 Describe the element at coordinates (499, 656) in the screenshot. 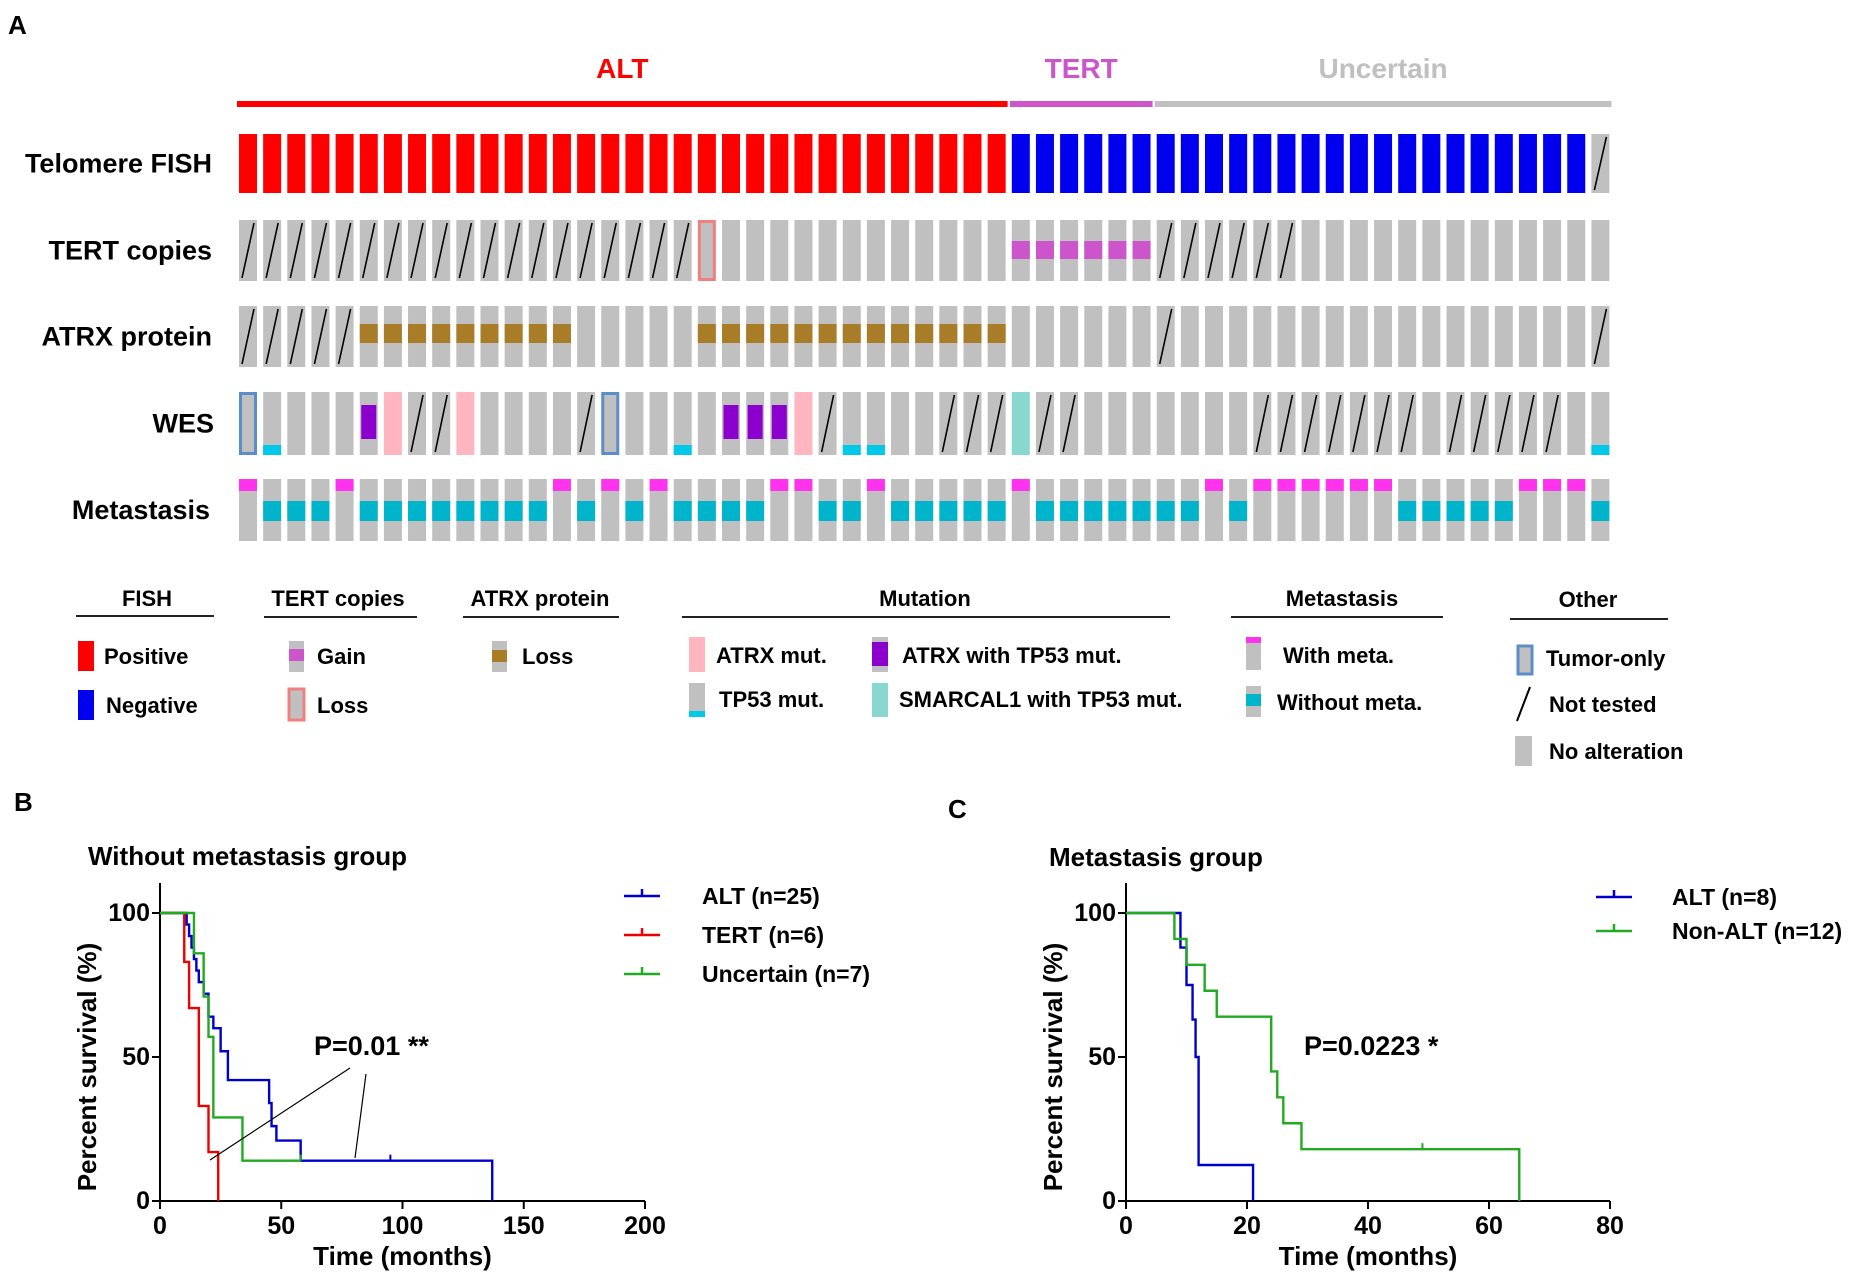

I see `legend-atrx-loss-band` at that location.